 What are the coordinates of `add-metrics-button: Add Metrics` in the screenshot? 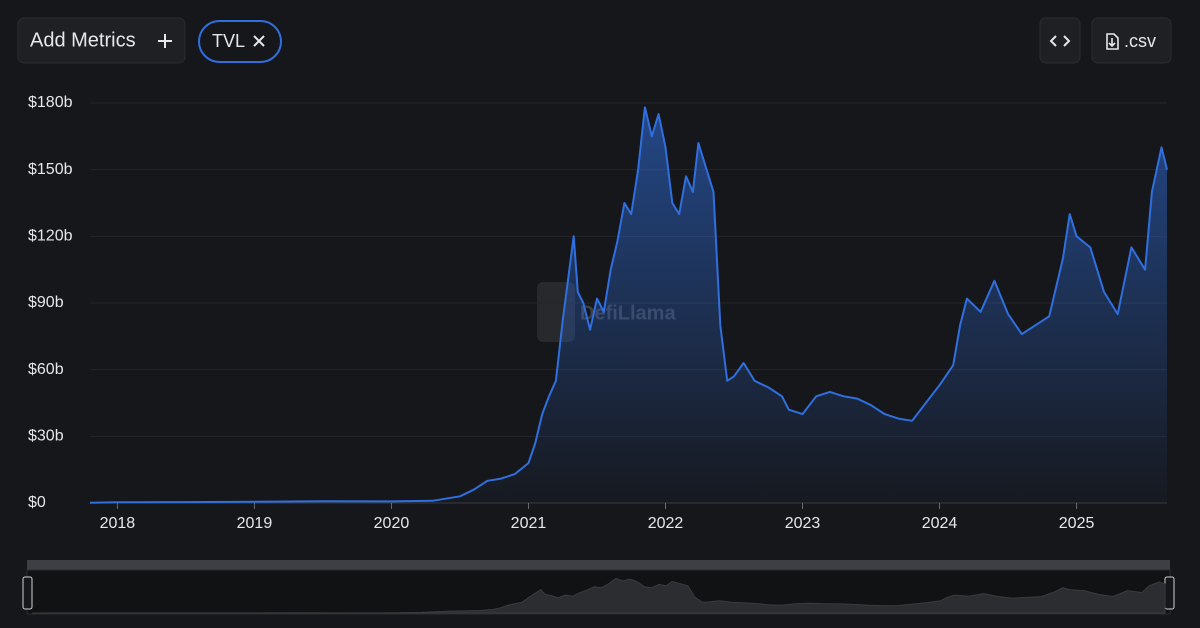 It's located at (101, 40).